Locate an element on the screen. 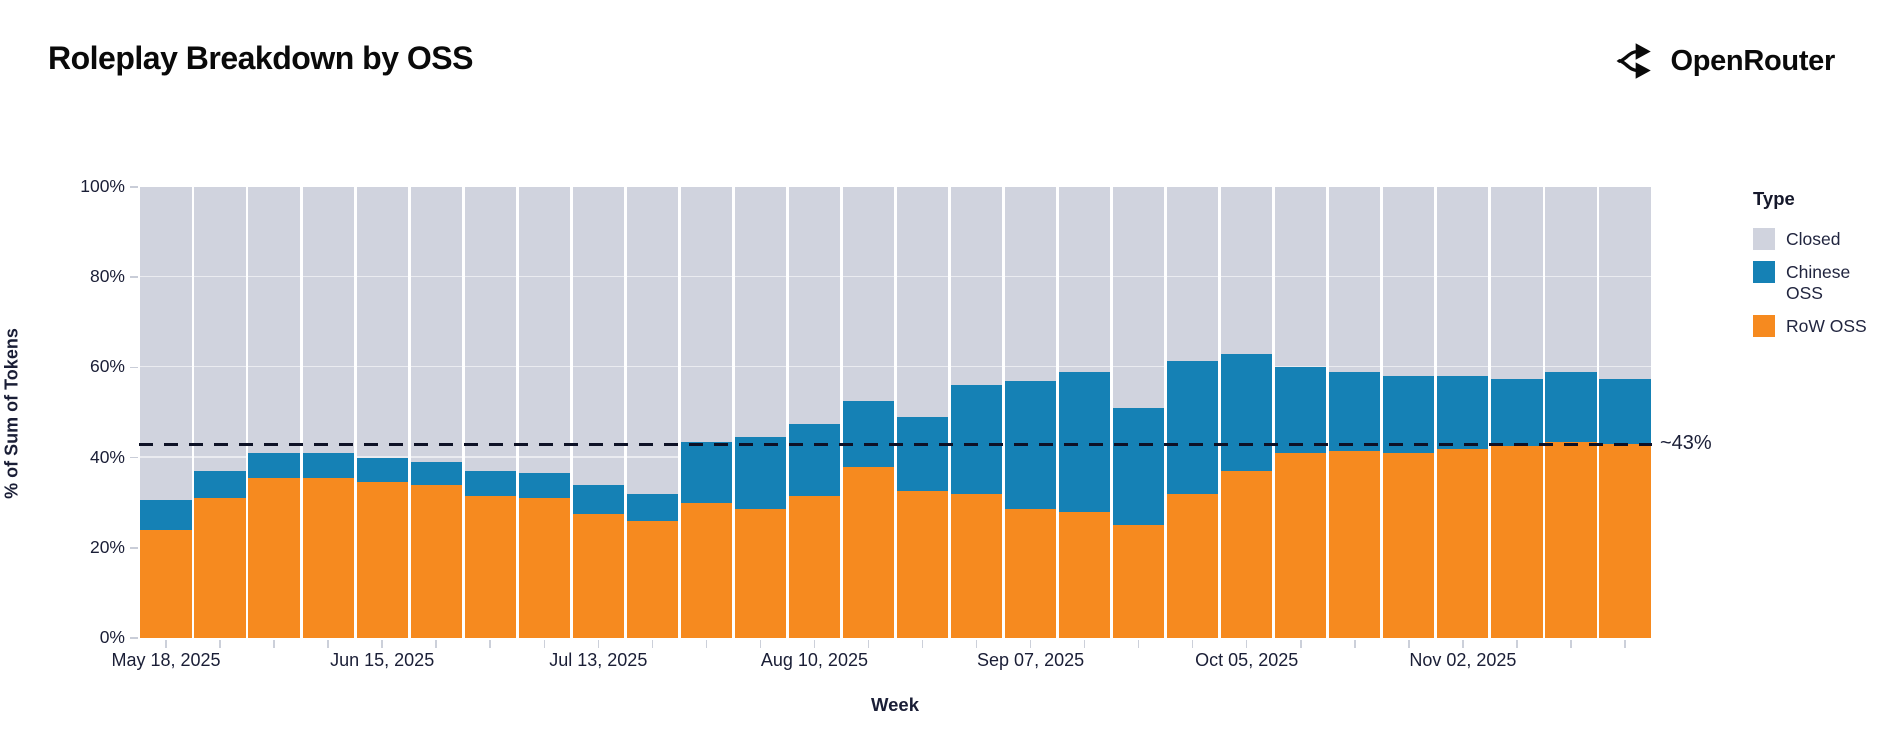 This screenshot has width=1878, height=730. legend-swatch-closed is located at coordinates (1764, 239).